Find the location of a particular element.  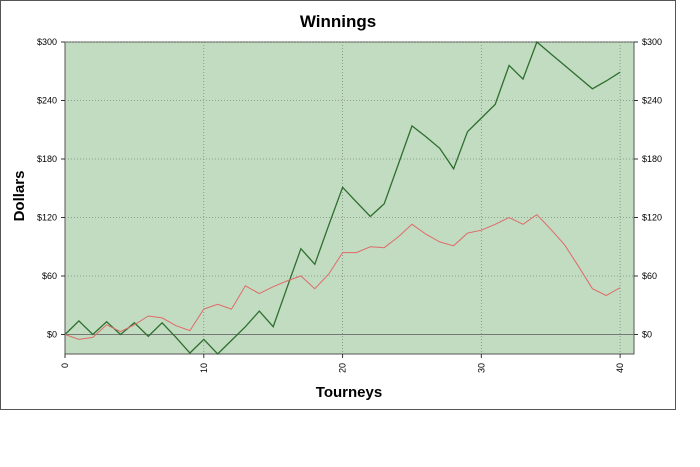

x-tick-label: 30 is located at coordinates (481, 368).